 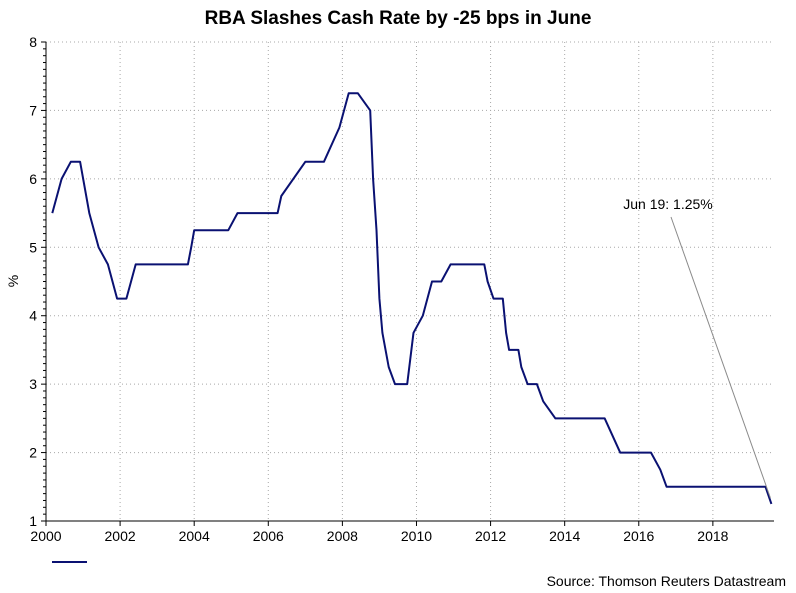 What do you see at coordinates (712, 536) in the screenshot?
I see `x-tick-label: 2018` at bounding box center [712, 536].